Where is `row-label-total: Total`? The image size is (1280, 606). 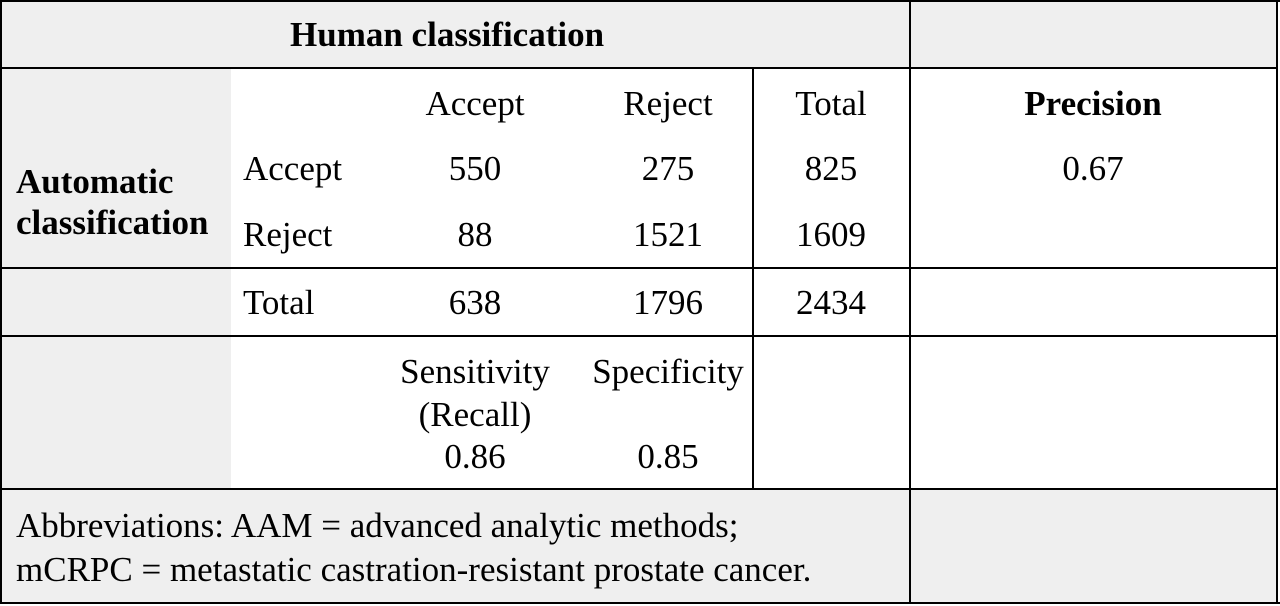 row-label-total: Total is located at coordinates (279, 302).